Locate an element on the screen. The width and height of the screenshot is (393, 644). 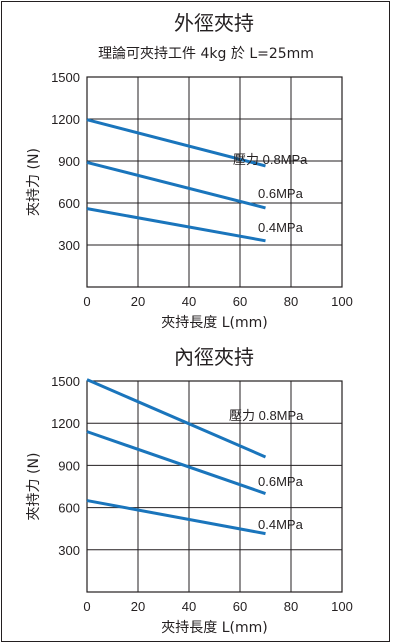
chart-subtitle: 理論可夾持工件 4kg 於 L=25mm is located at coordinates (206, 54).